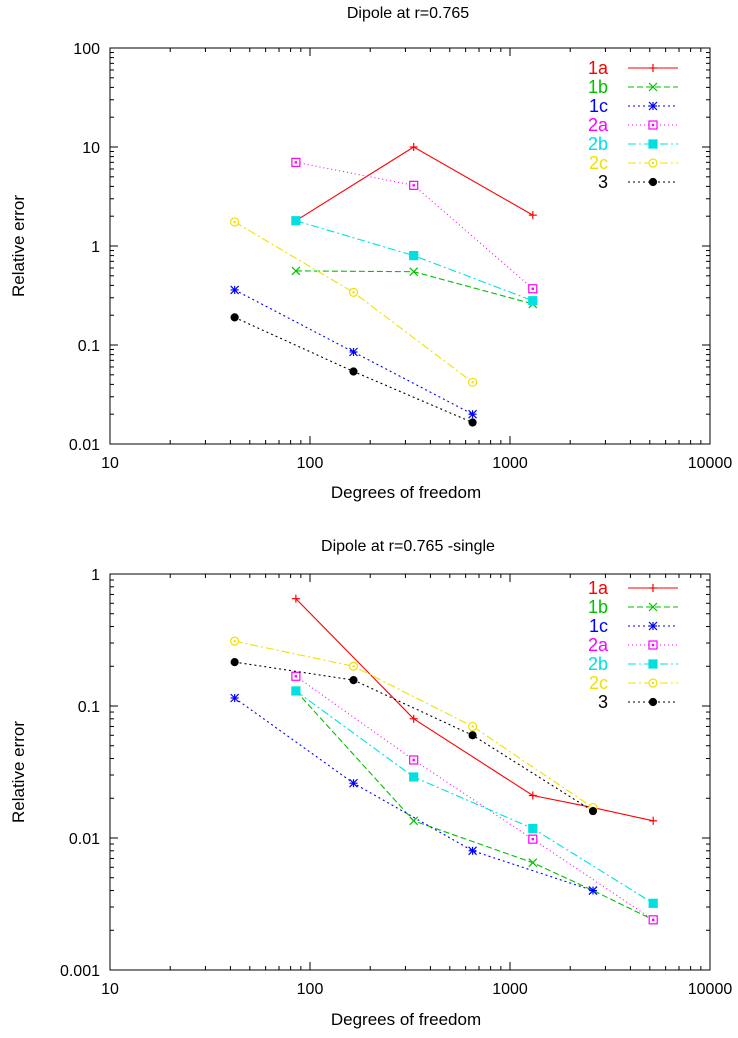  Describe the element at coordinates (80, 971) in the screenshot. I see `y-tick-label: 0.001` at that location.